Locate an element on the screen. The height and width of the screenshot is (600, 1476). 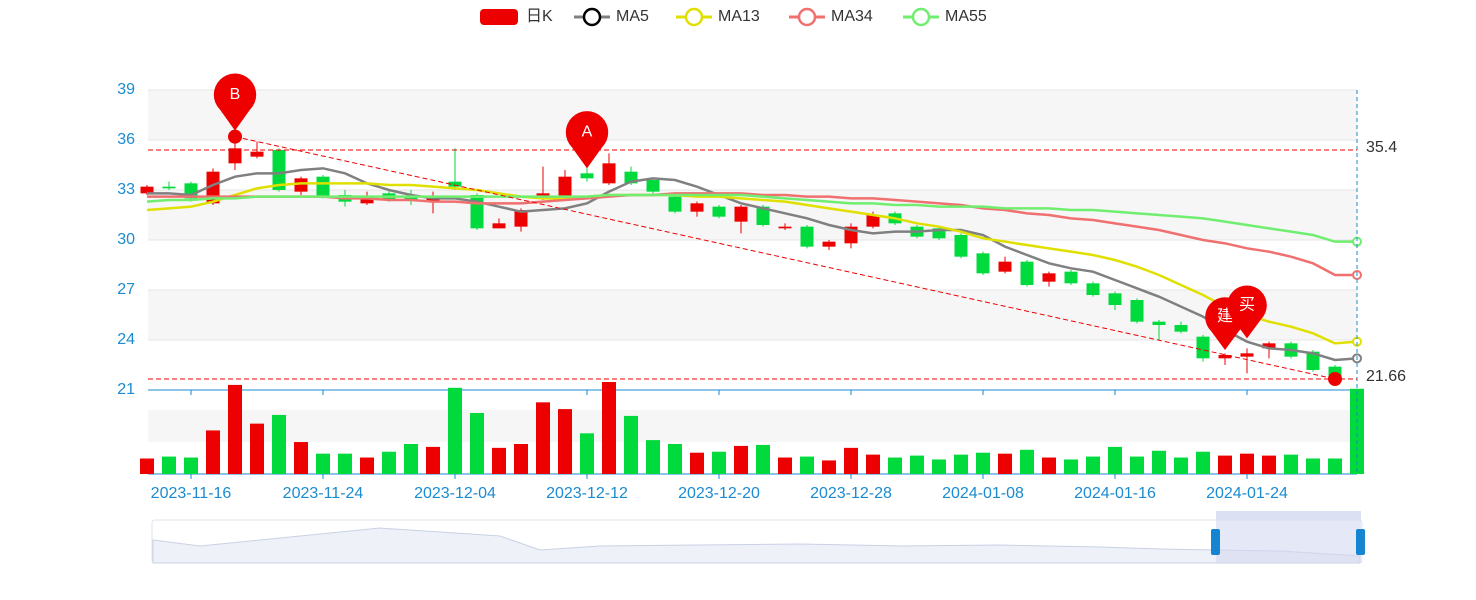
x-tick-label: 2023-11-24 is located at coordinates (323, 493).